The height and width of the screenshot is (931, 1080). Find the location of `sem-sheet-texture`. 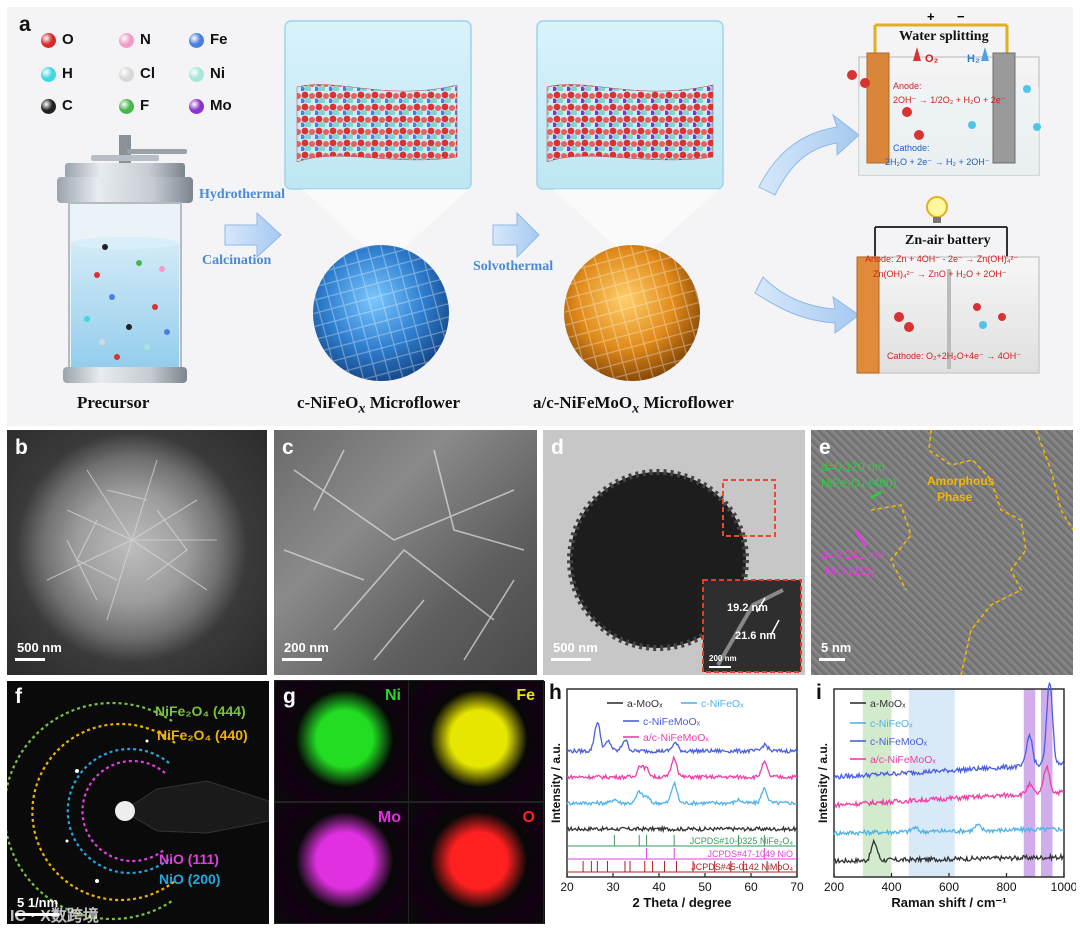

sem-sheet-texture is located at coordinates (404, 555).